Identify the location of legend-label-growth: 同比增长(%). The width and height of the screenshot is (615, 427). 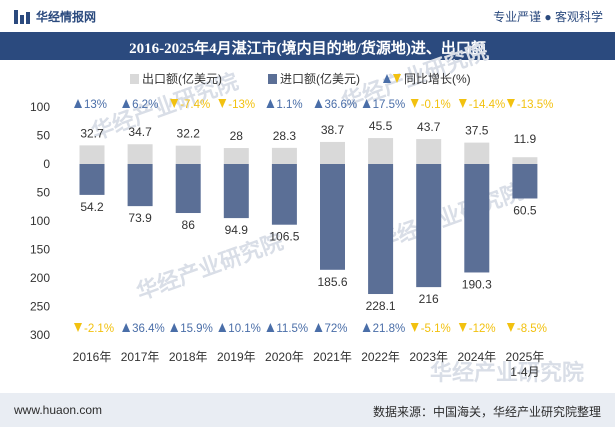
(437, 79).